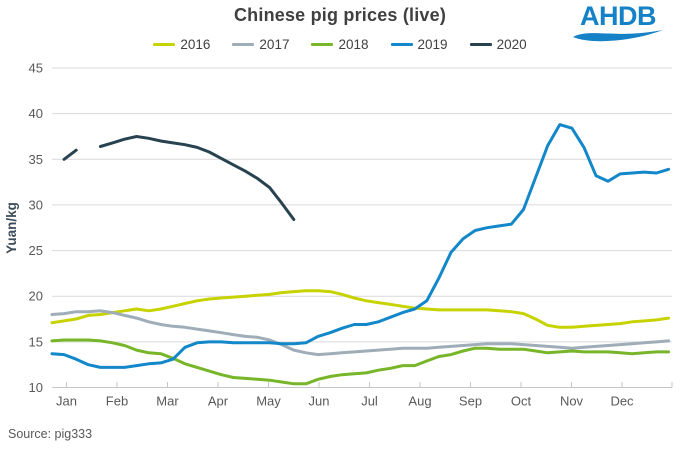  What do you see at coordinates (572, 401) in the screenshot?
I see `x-tick-label-nov: Nov` at bounding box center [572, 401].